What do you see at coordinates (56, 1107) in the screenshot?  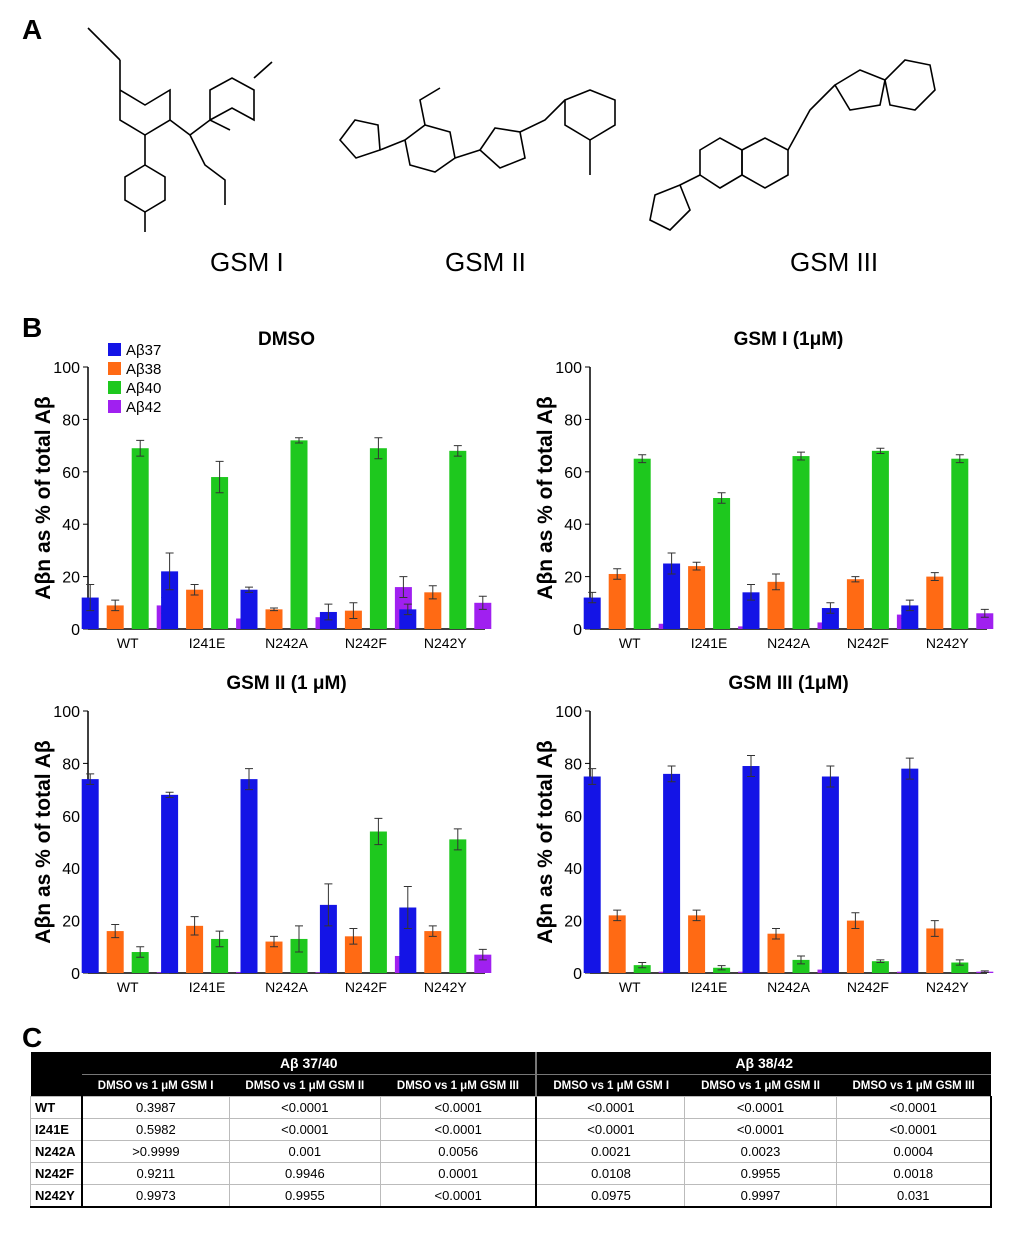 I see `row-label: WT` at bounding box center [56, 1107].